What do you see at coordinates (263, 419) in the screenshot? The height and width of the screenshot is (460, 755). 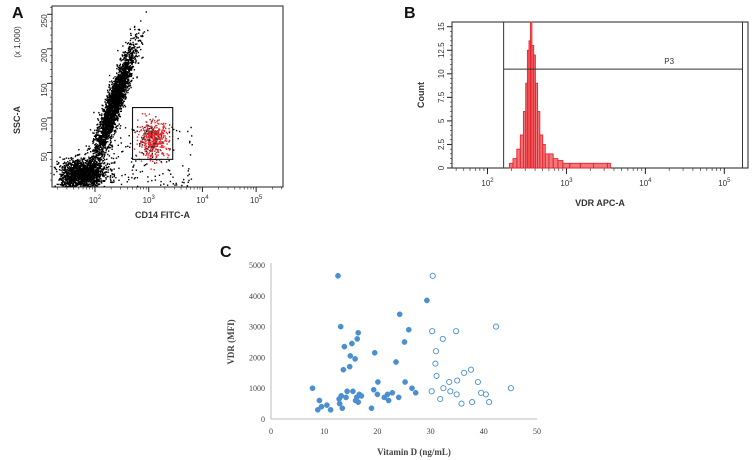 I see `panel-c-y-tick-label: 0` at bounding box center [263, 419].